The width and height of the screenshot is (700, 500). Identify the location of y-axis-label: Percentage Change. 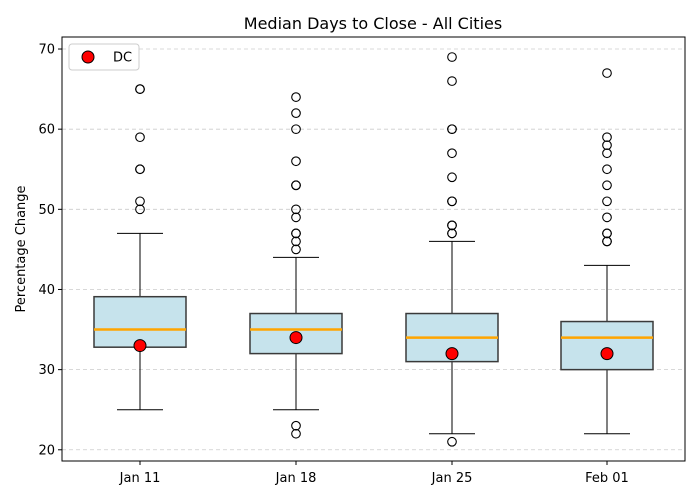
(21, 248).